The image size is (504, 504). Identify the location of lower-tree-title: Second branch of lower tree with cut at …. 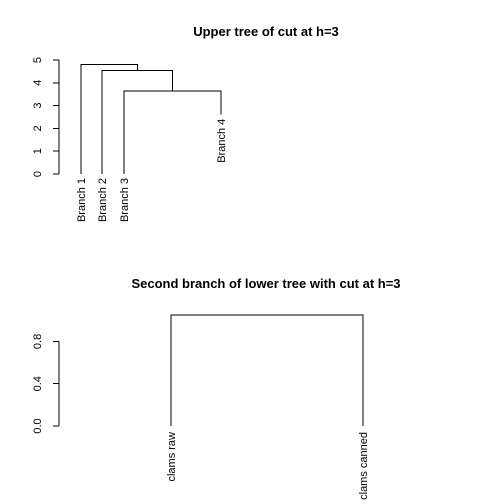
(265, 283).